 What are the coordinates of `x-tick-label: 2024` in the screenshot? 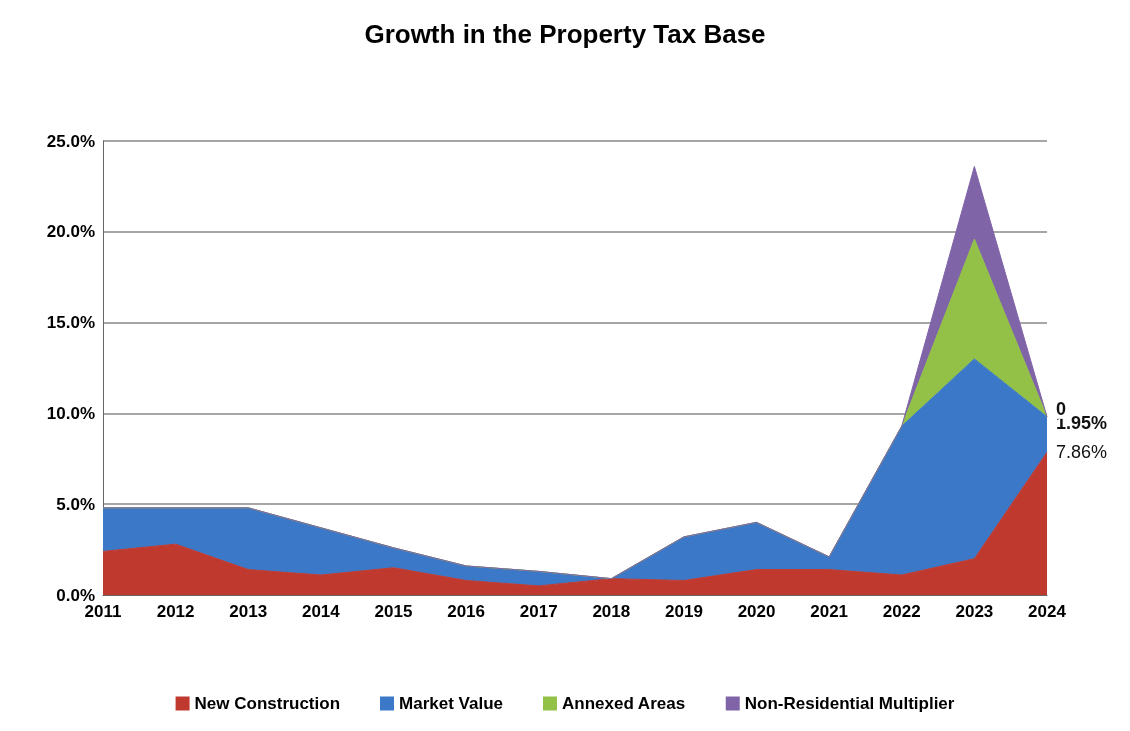 It's located at (1047, 611).